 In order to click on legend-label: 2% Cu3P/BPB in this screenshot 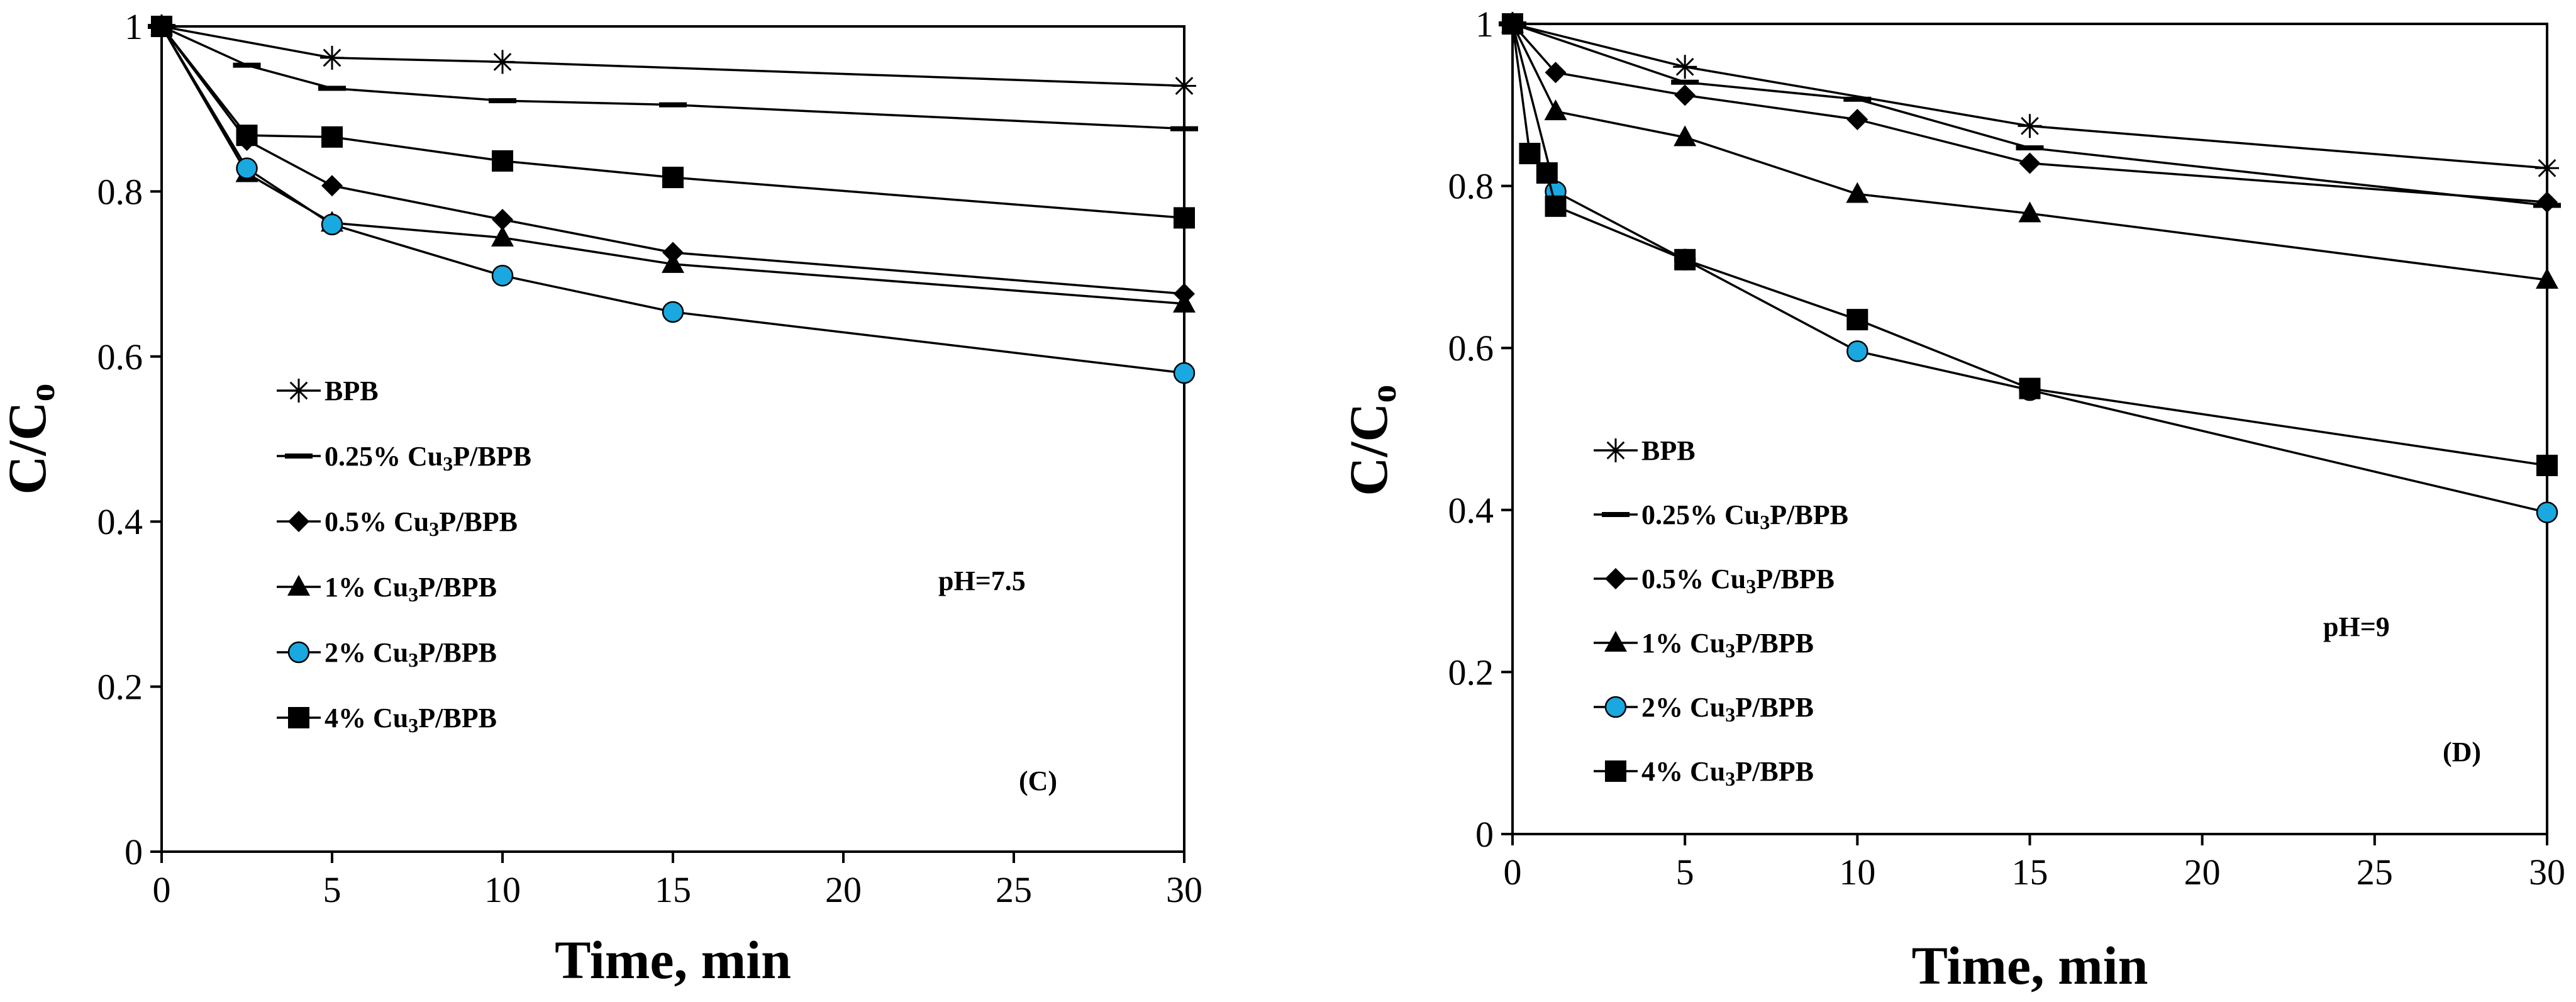, I will do `click(411, 654)`.